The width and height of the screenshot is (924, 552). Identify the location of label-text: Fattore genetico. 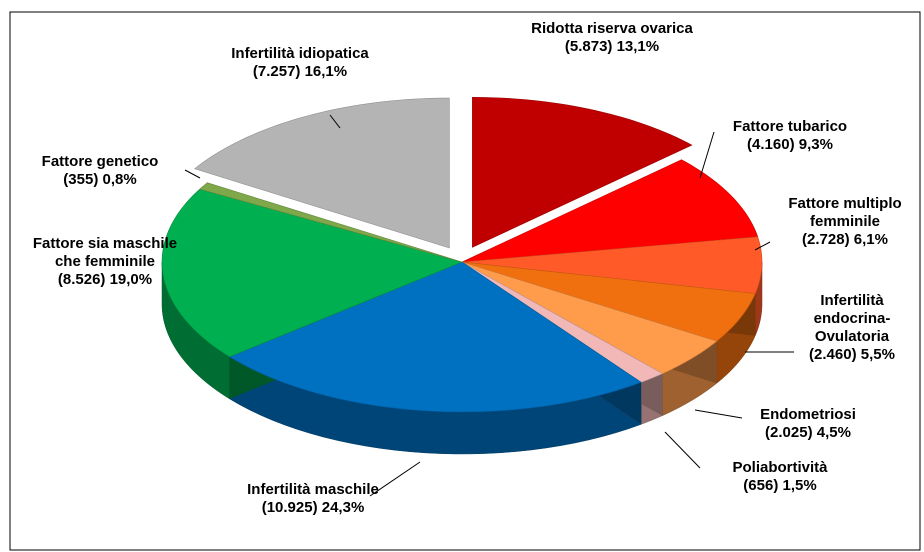
(100, 161).